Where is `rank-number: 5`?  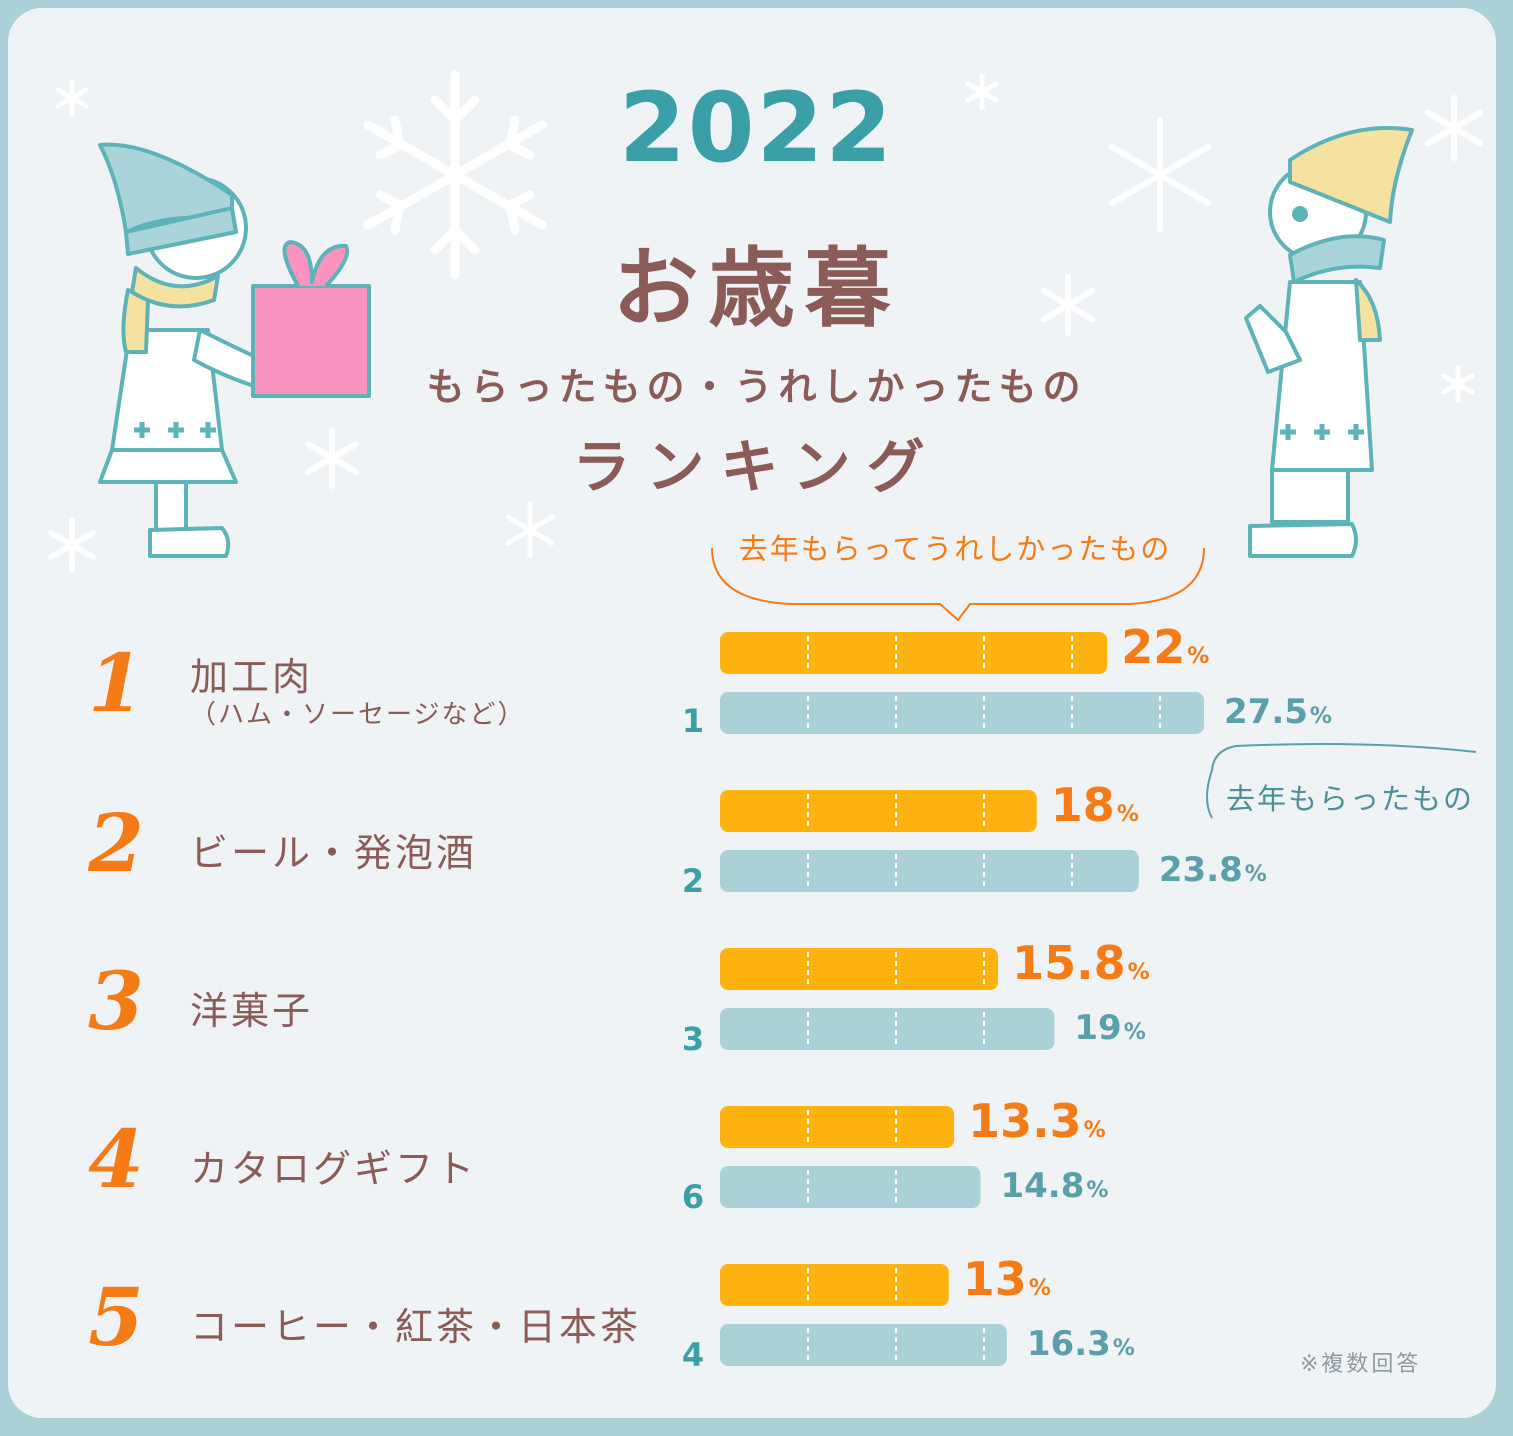 rank-number: 5 is located at coordinates (116, 1317).